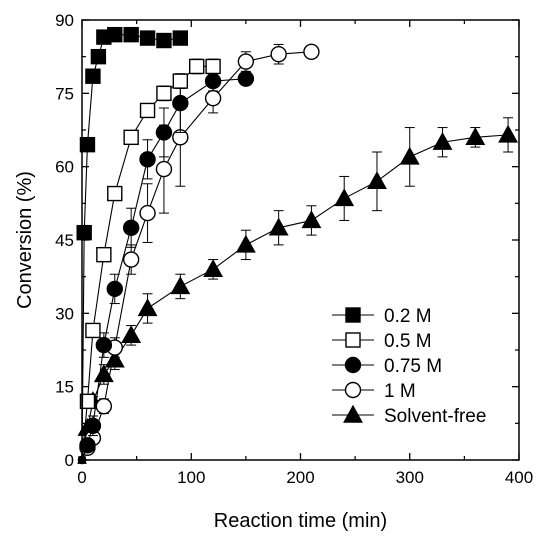 The height and width of the screenshot is (543, 550). What do you see at coordinates (408, 316) in the screenshot?
I see `legend-label: 0.2 M` at bounding box center [408, 316].